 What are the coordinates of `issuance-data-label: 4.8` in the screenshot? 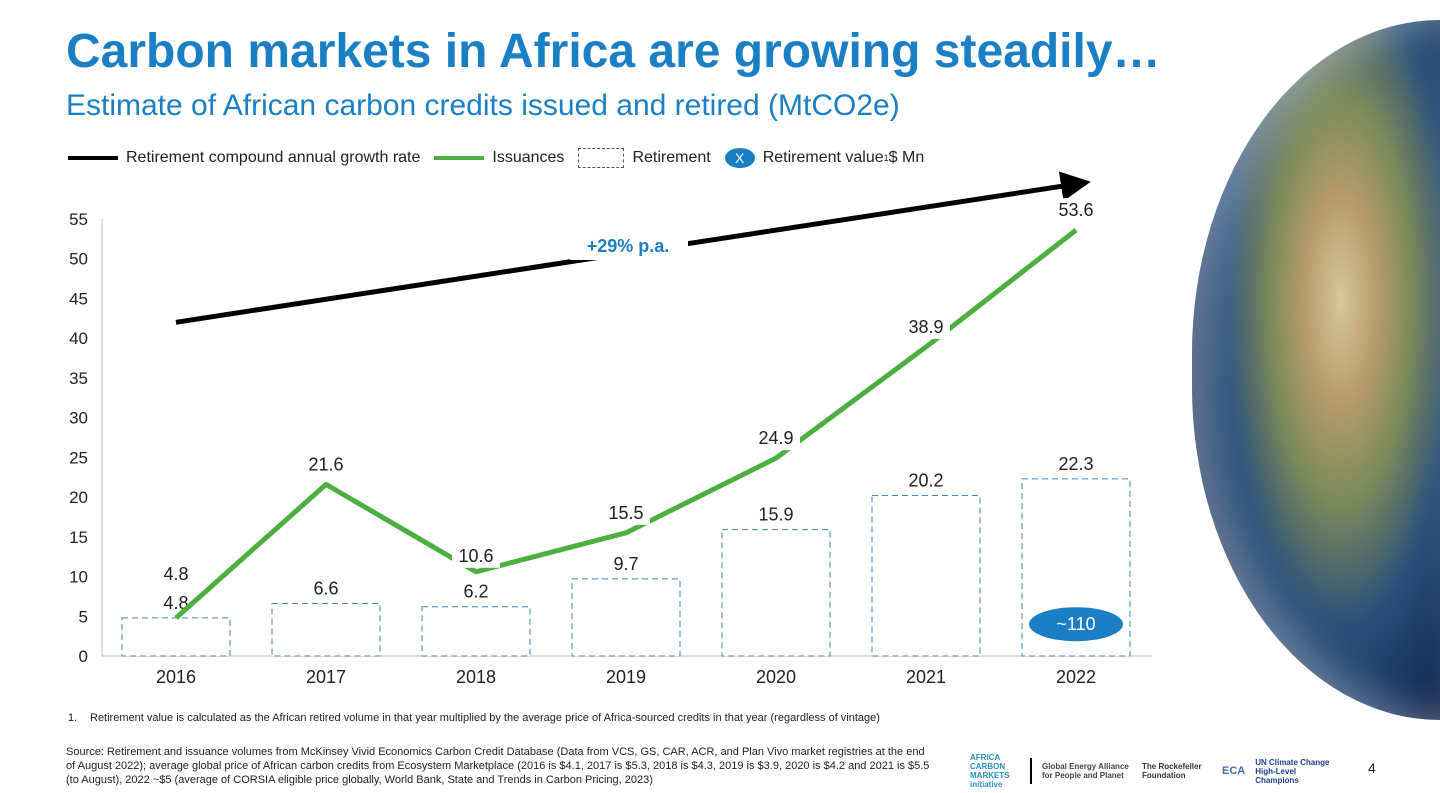 It's located at (175, 574).